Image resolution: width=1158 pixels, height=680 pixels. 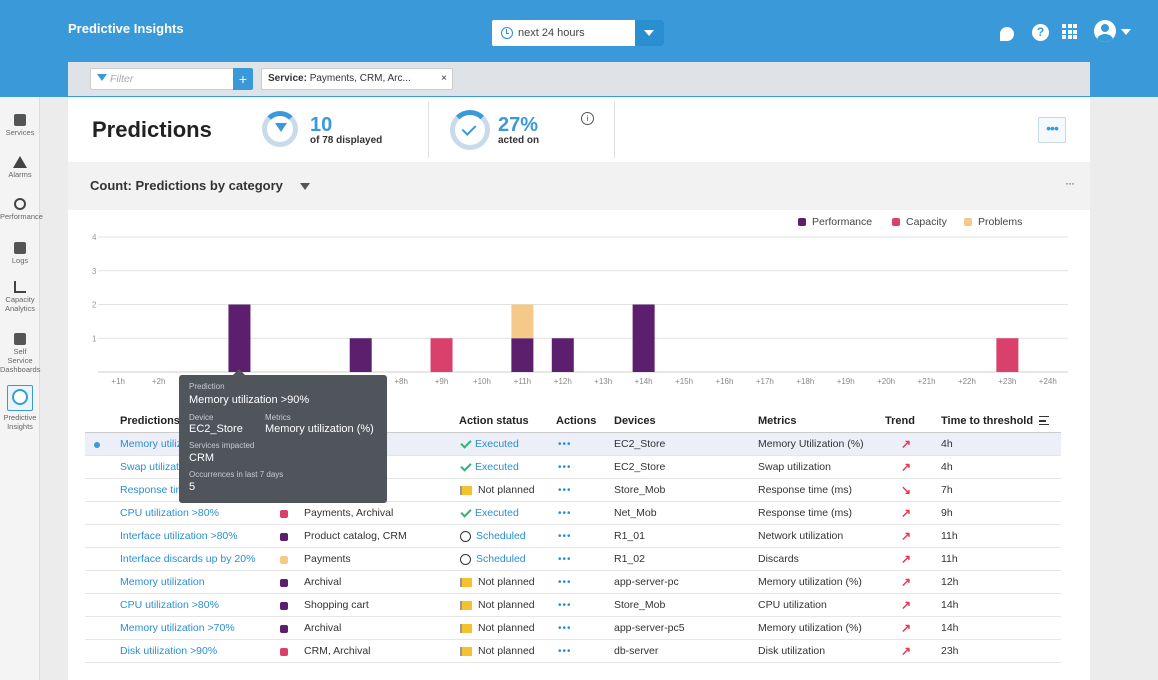 What do you see at coordinates (576, 421) in the screenshot?
I see `col-header-actions: Actions` at bounding box center [576, 421].